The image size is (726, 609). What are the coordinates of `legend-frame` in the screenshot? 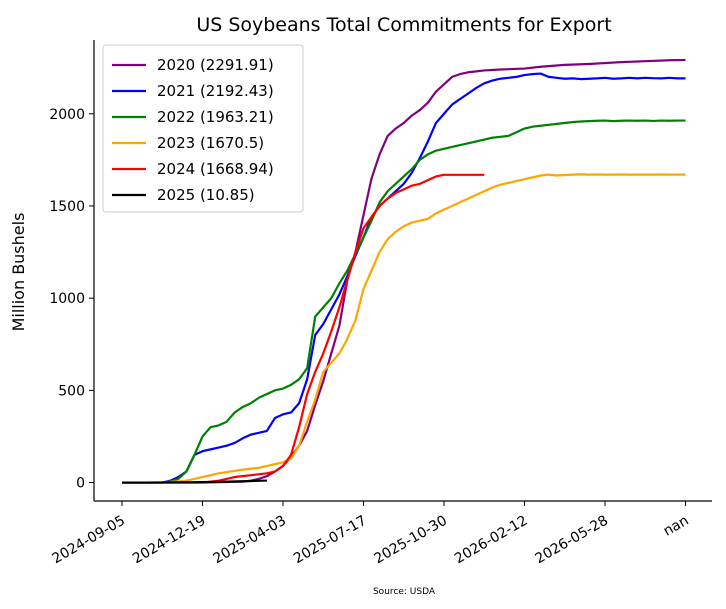 It's located at (203, 128).